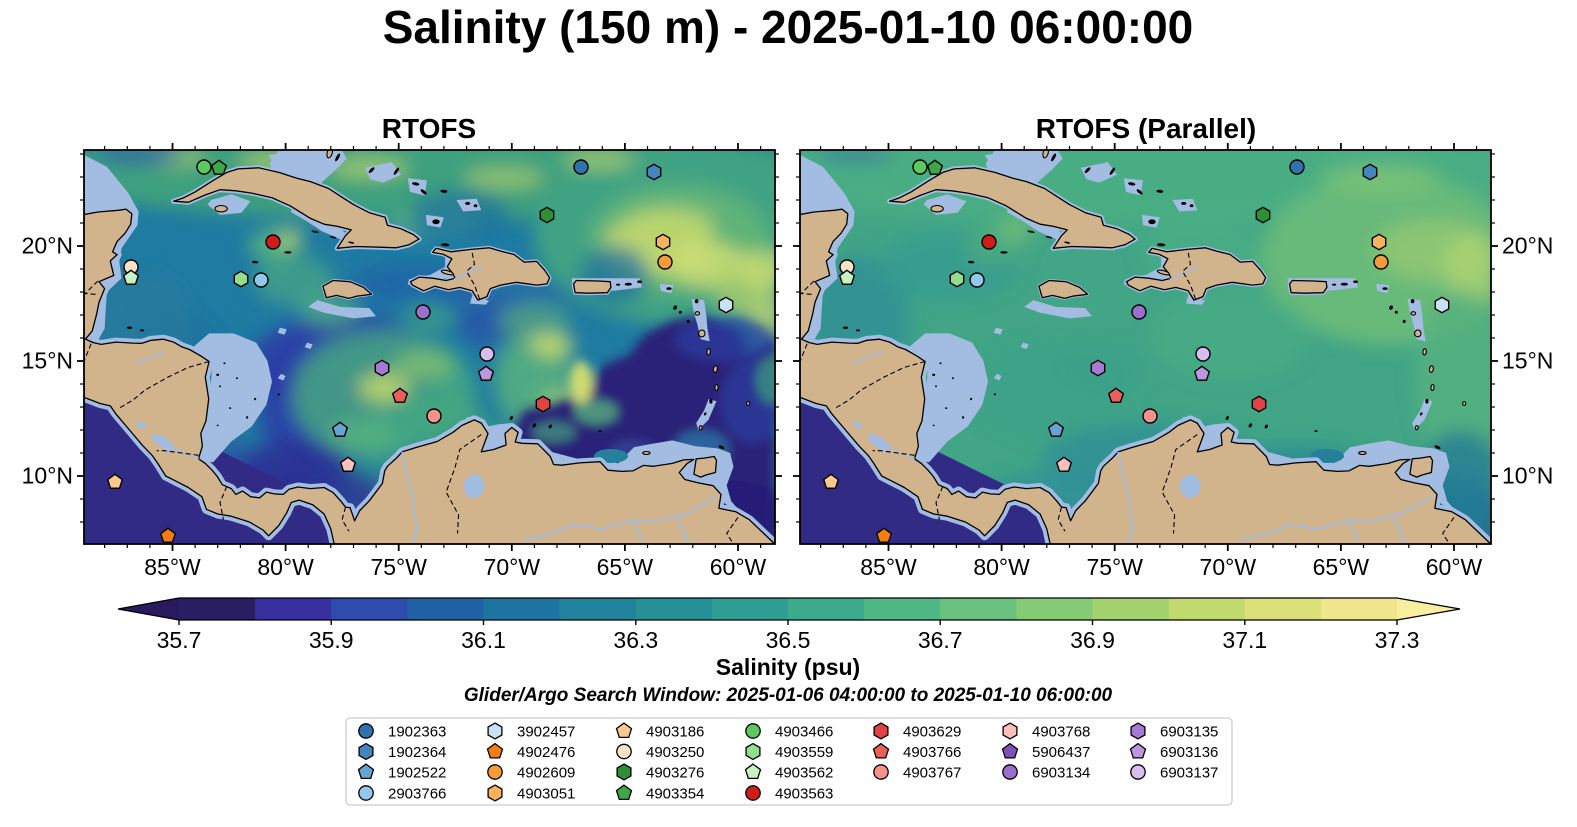 The height and width of the screenshot is (827, 1577). I want to click on svg-text: 4903562, so click(804, 773).